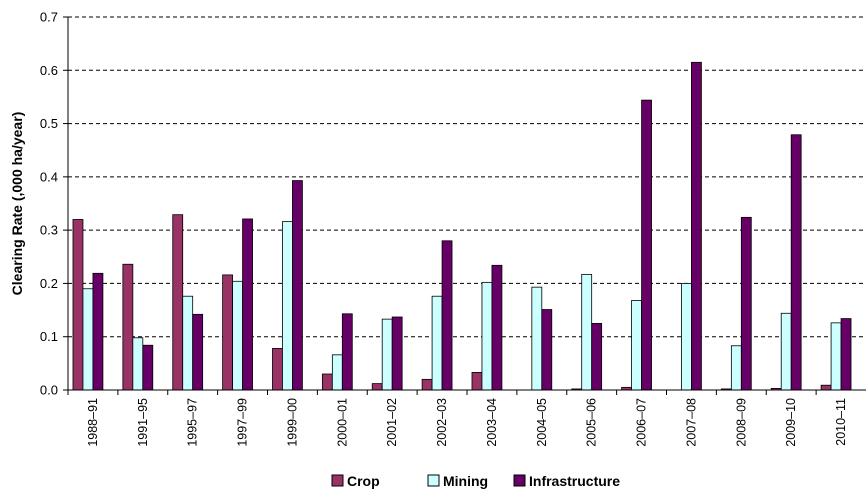 The width and height of the screenshot is (868, 495). Describe the element at coordinates (93, 422) in the screenshot. I see `x-tick-label: 1988–91` at that location.